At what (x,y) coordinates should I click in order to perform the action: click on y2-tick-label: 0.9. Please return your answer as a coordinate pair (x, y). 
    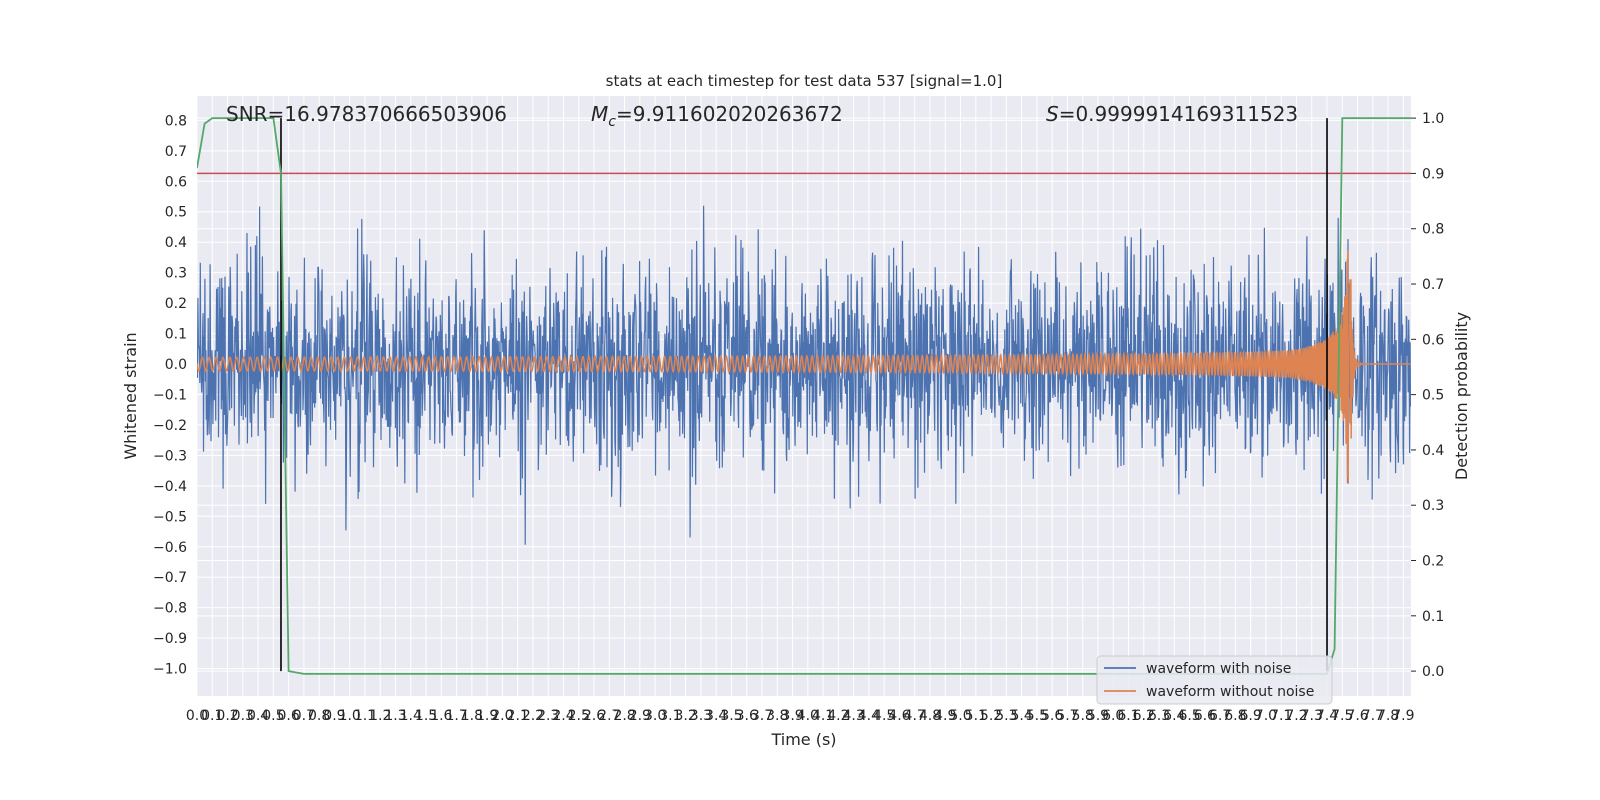
    Looking at the image, I should click on (1433, 174).